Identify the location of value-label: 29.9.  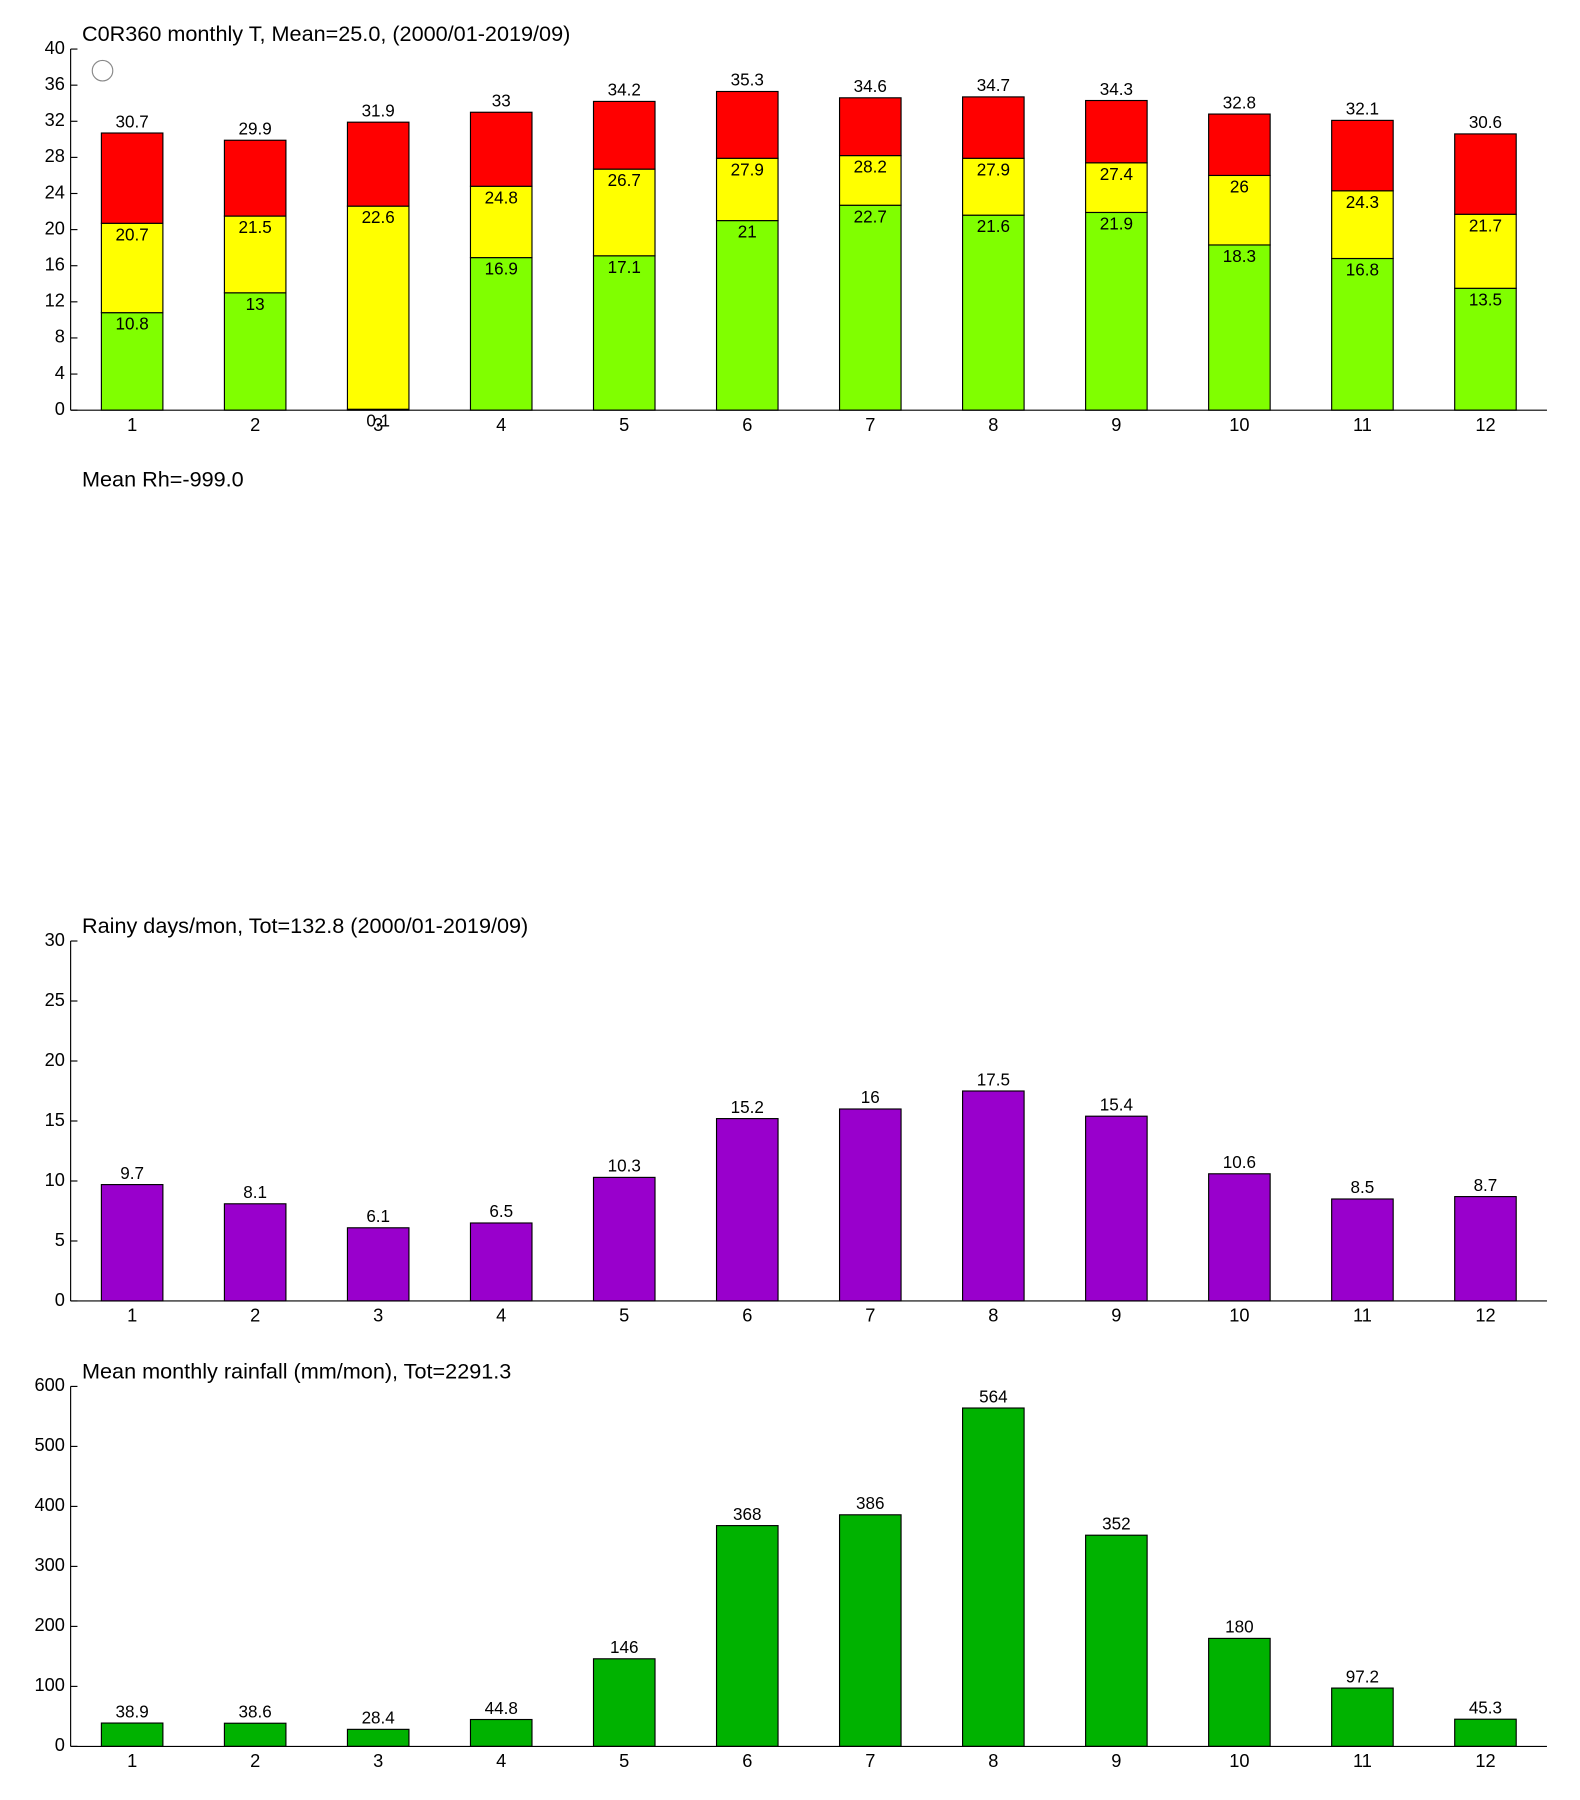
(255, 128).